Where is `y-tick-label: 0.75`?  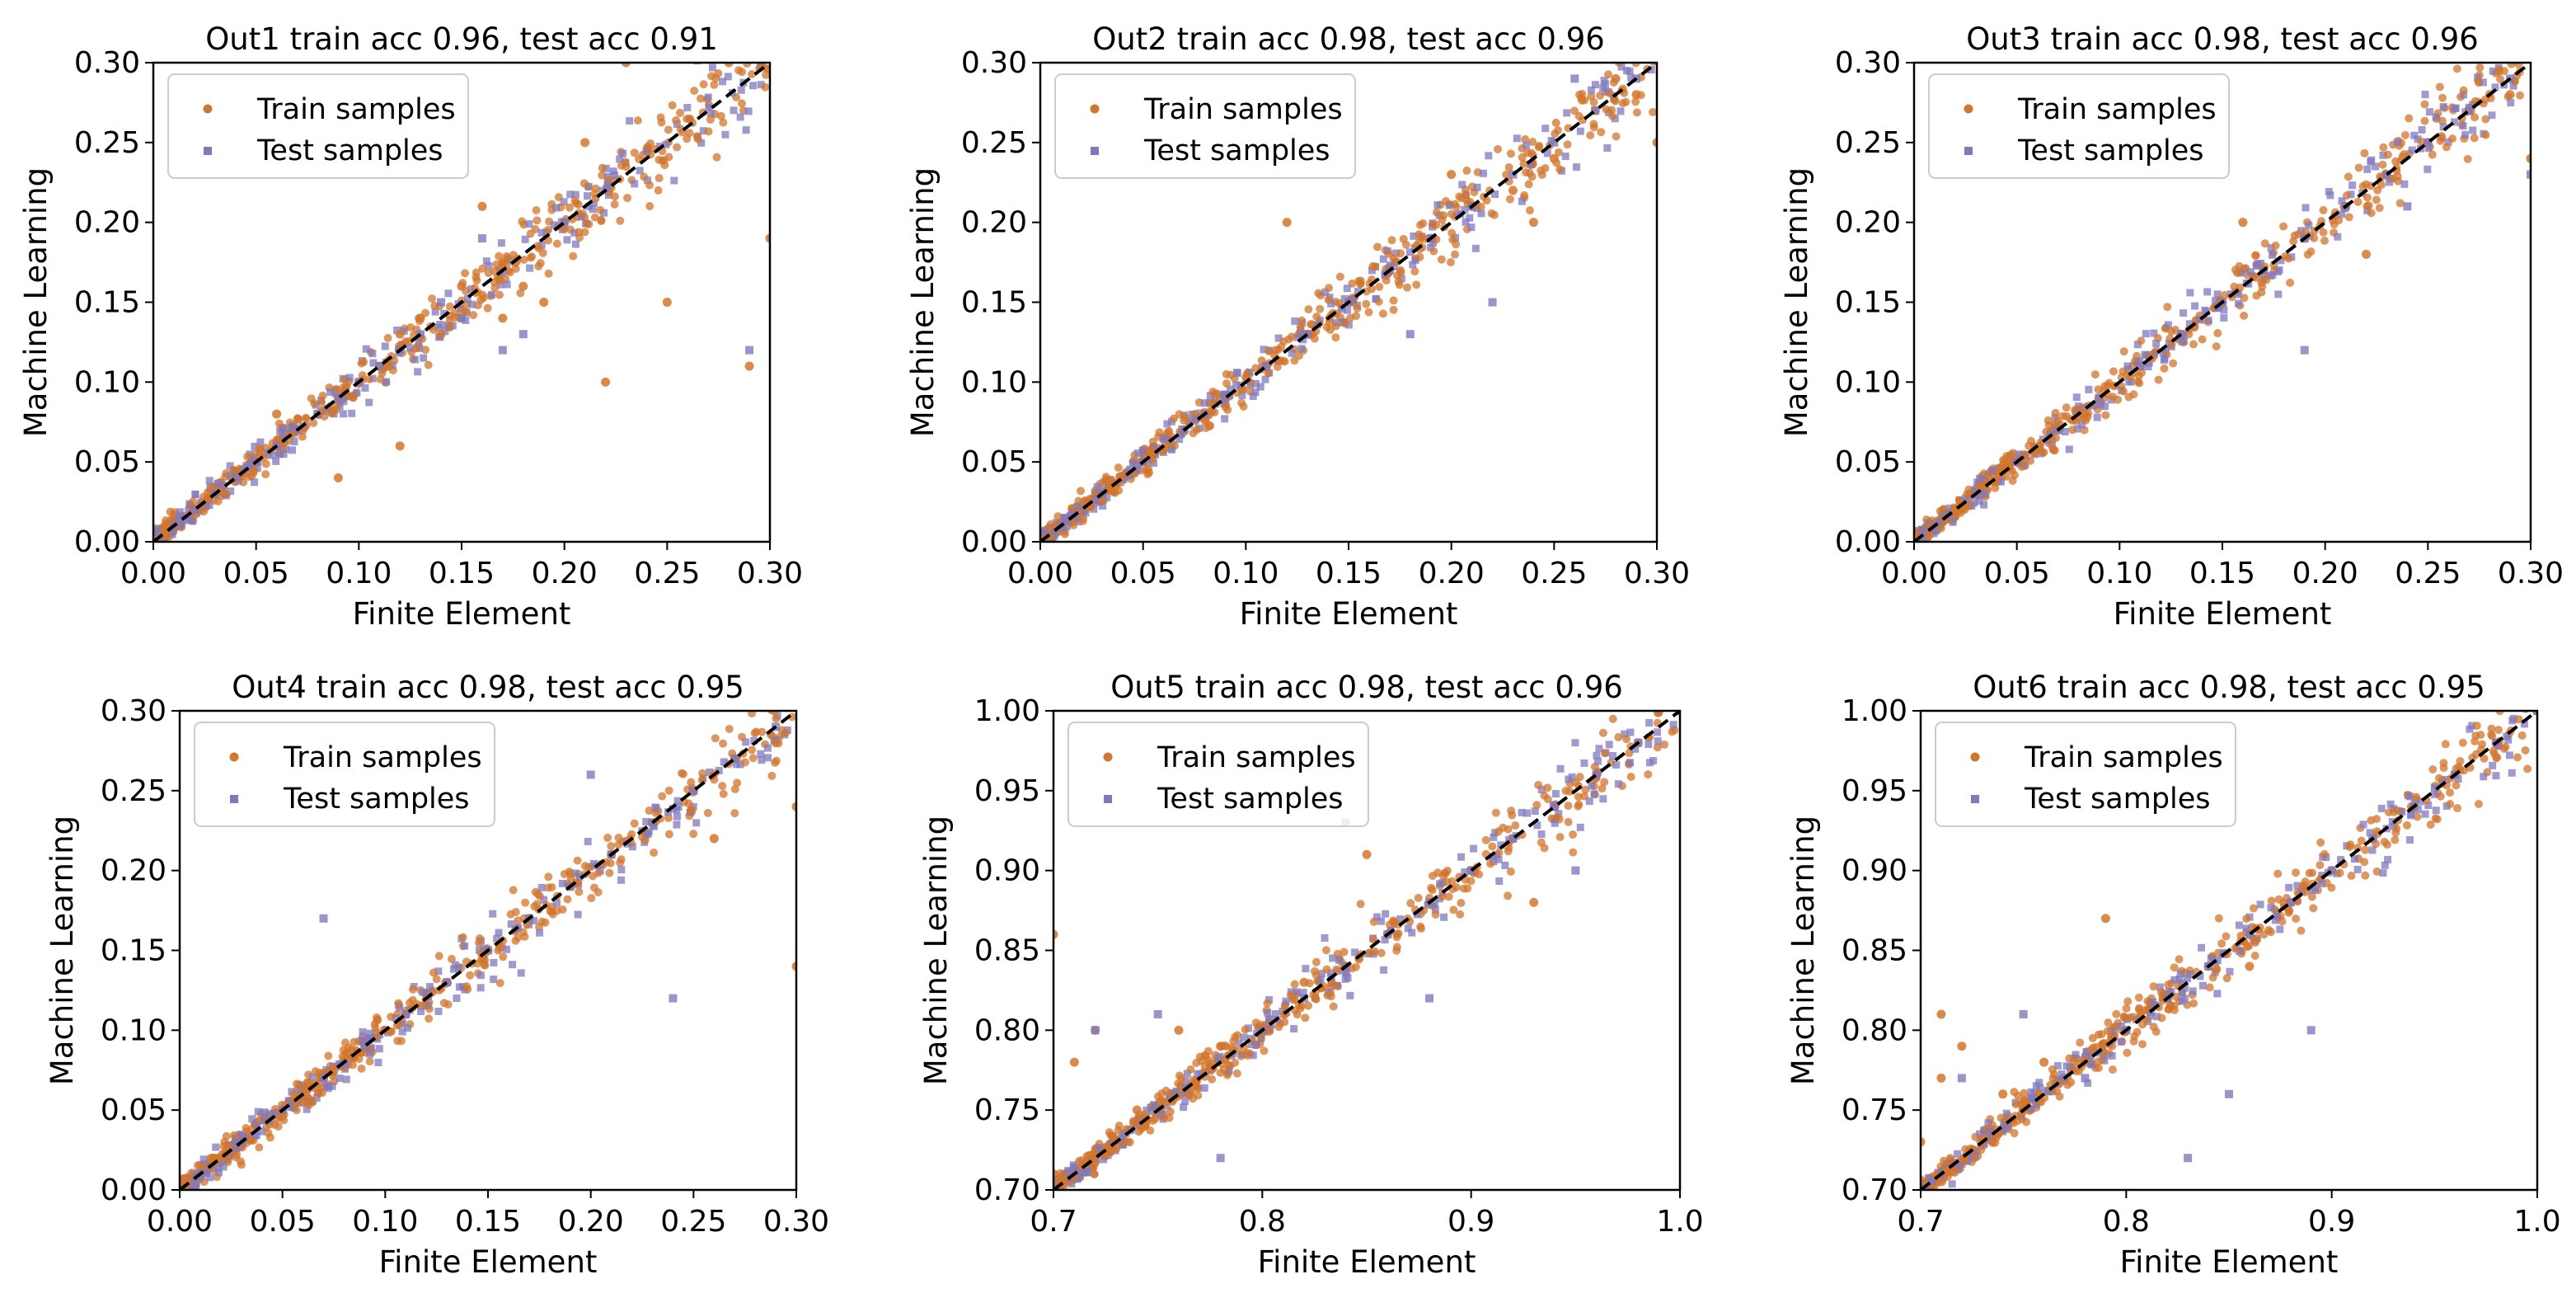
y-tick-label: 0.75 is located at coordinates (1007, 1110).